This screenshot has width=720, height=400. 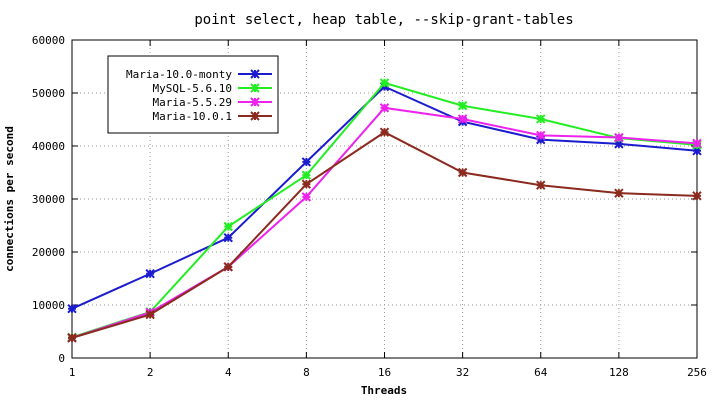 What do you see at coordinates (48, 252) in the screenshot?
I see `y-tick-label: 20000` at bounding box center [48, 252].